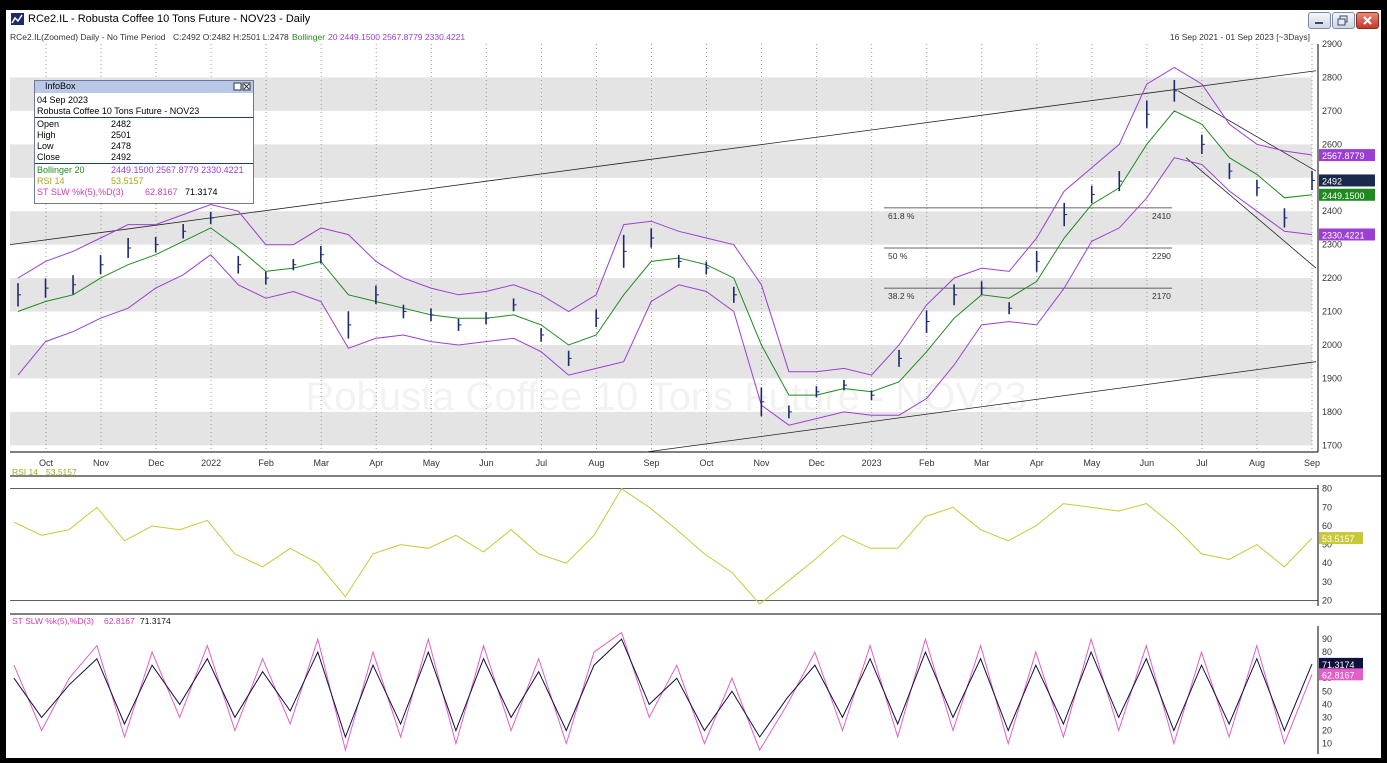 Image resolution: width=1387 pixels, height=763 pixels. Describe the element at coordinates (231, 37) in the screenshot. I see `header-ohlc: C:2492 O:2482 H:2501 L:2478` at that location.